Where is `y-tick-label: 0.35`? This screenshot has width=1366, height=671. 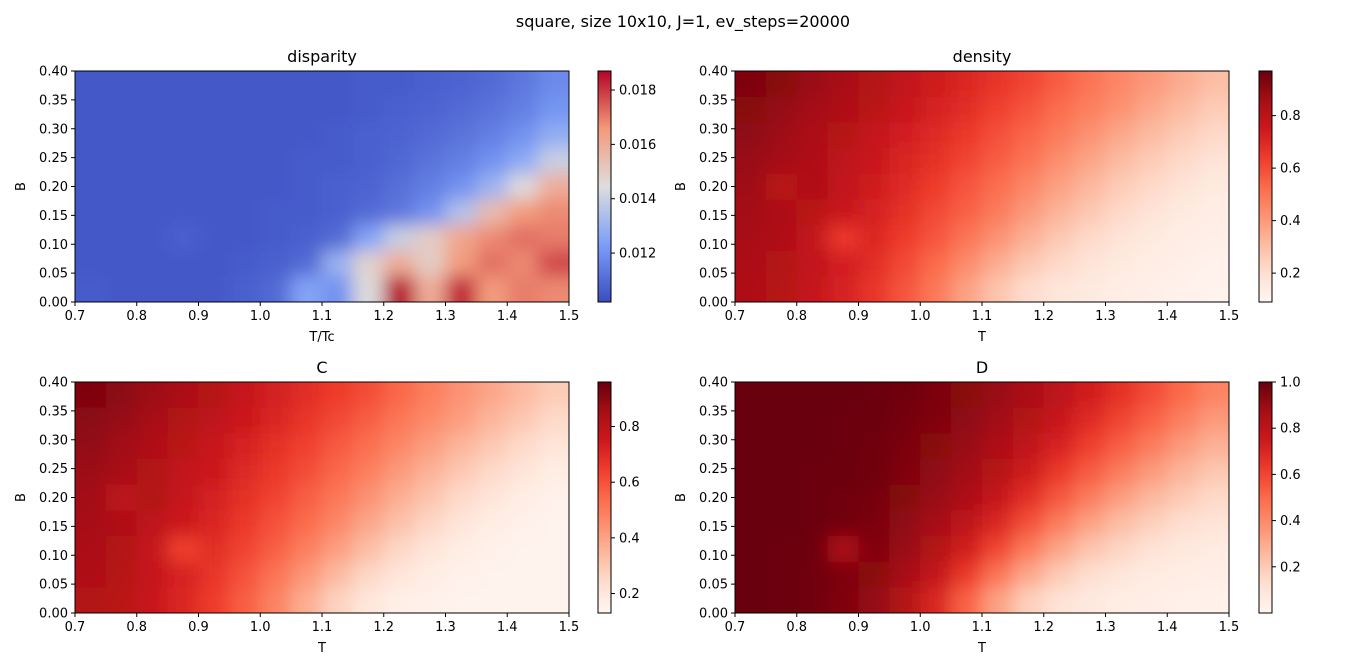 y-tick-label: 0.35 is located at coordinates (53, 100).